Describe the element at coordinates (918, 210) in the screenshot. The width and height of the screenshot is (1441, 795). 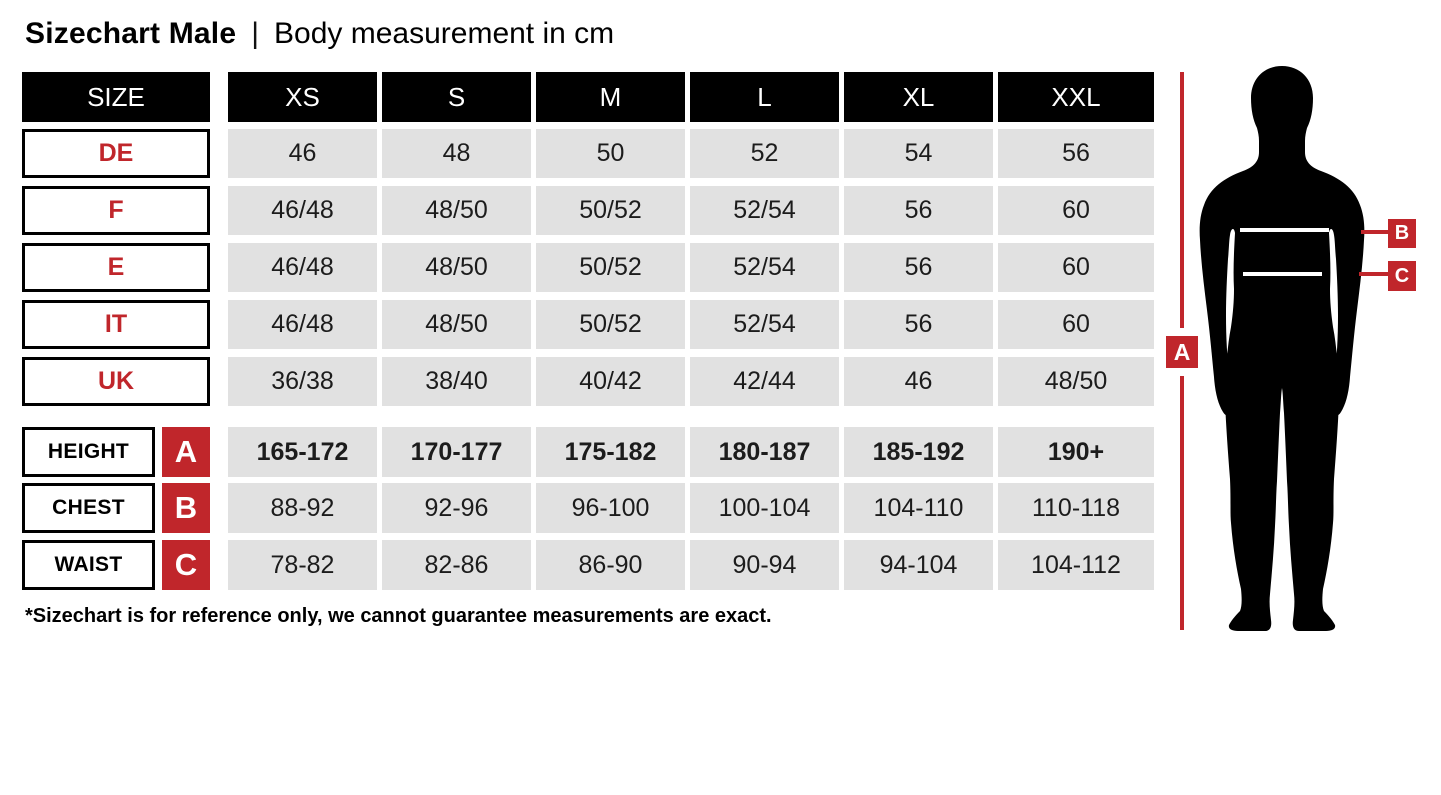
I see `cell-f-xl: 56` at that location.